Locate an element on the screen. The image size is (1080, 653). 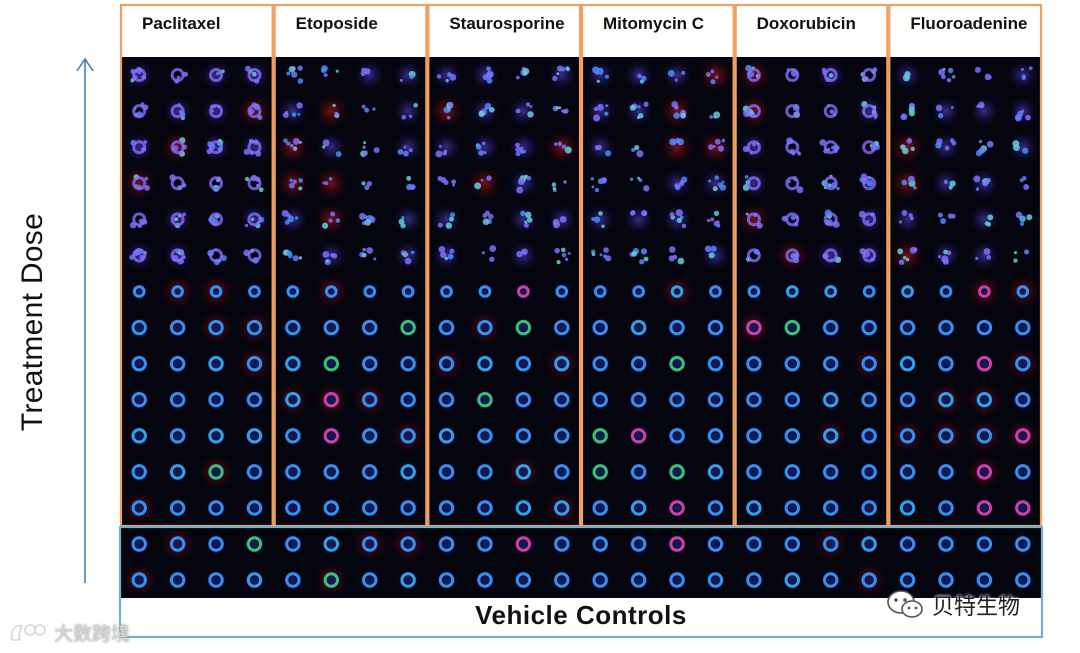
vehicle-controls-label: Vehicle Controls is located at coordinates (581, 615).